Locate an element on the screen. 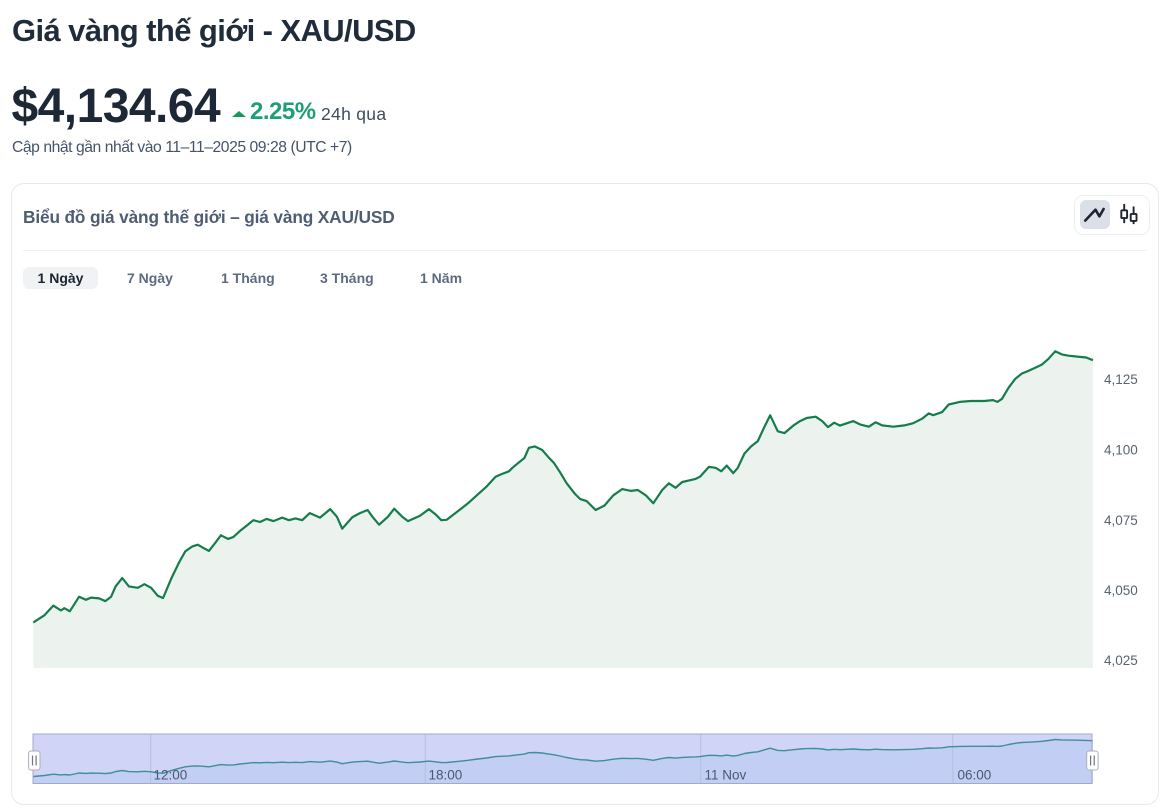  svg-text: 18:00 is located at coordinates (446, 775).